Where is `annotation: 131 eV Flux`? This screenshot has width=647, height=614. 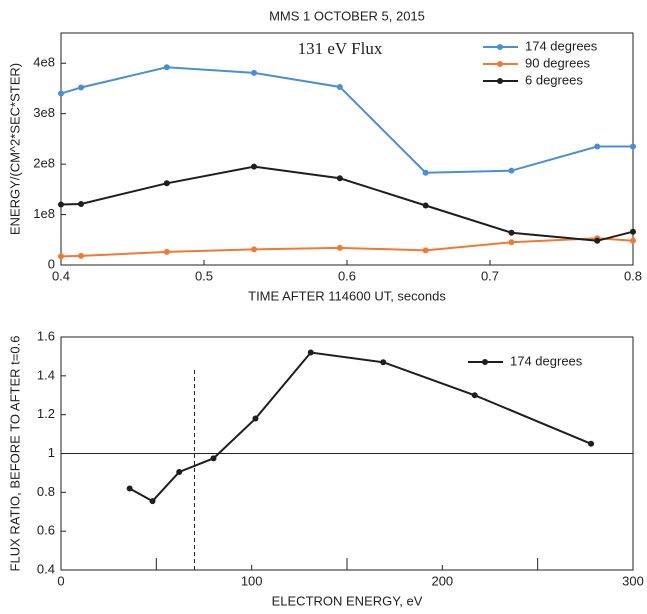 annotation: 131 eV Flux is located at coordinates (340, 48).